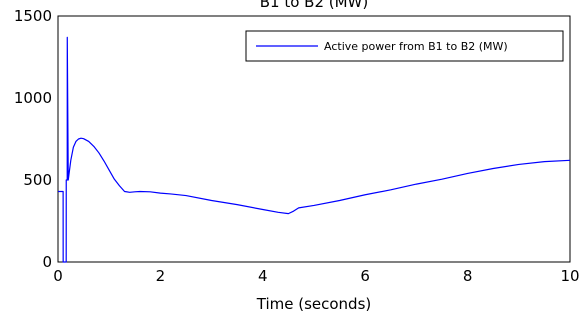 The width and height of the screenshot is (580, 327). I want to click on x-tick-label: 2, so click(161, 276).